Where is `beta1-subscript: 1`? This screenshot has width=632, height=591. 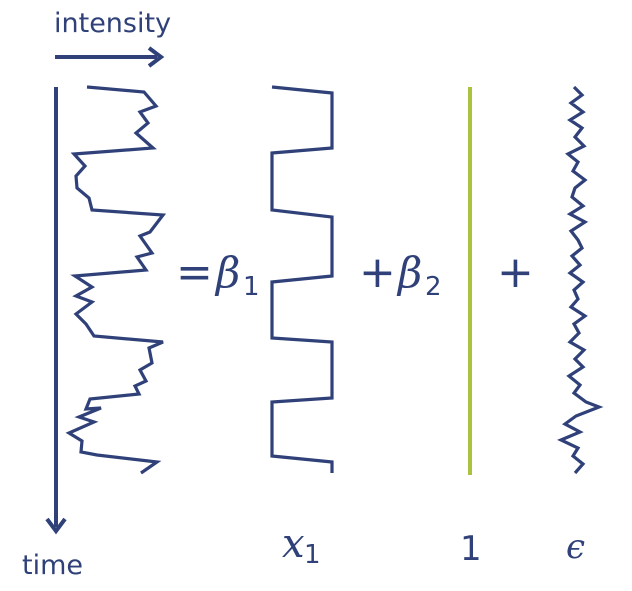 beta1-subscript: 1 is located at coordinates (251, 287).